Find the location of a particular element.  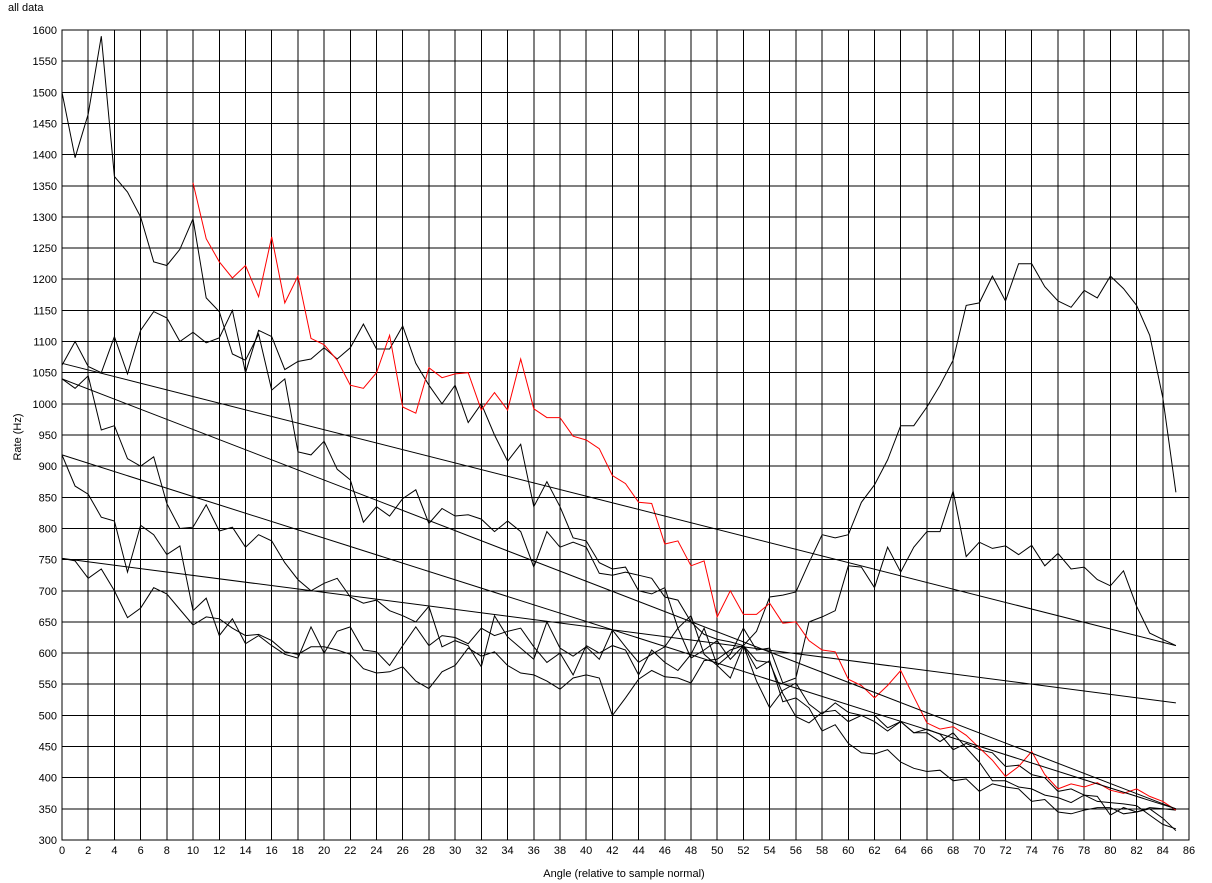

x-tick-label: 74 is located at coordinates (1032, 851).